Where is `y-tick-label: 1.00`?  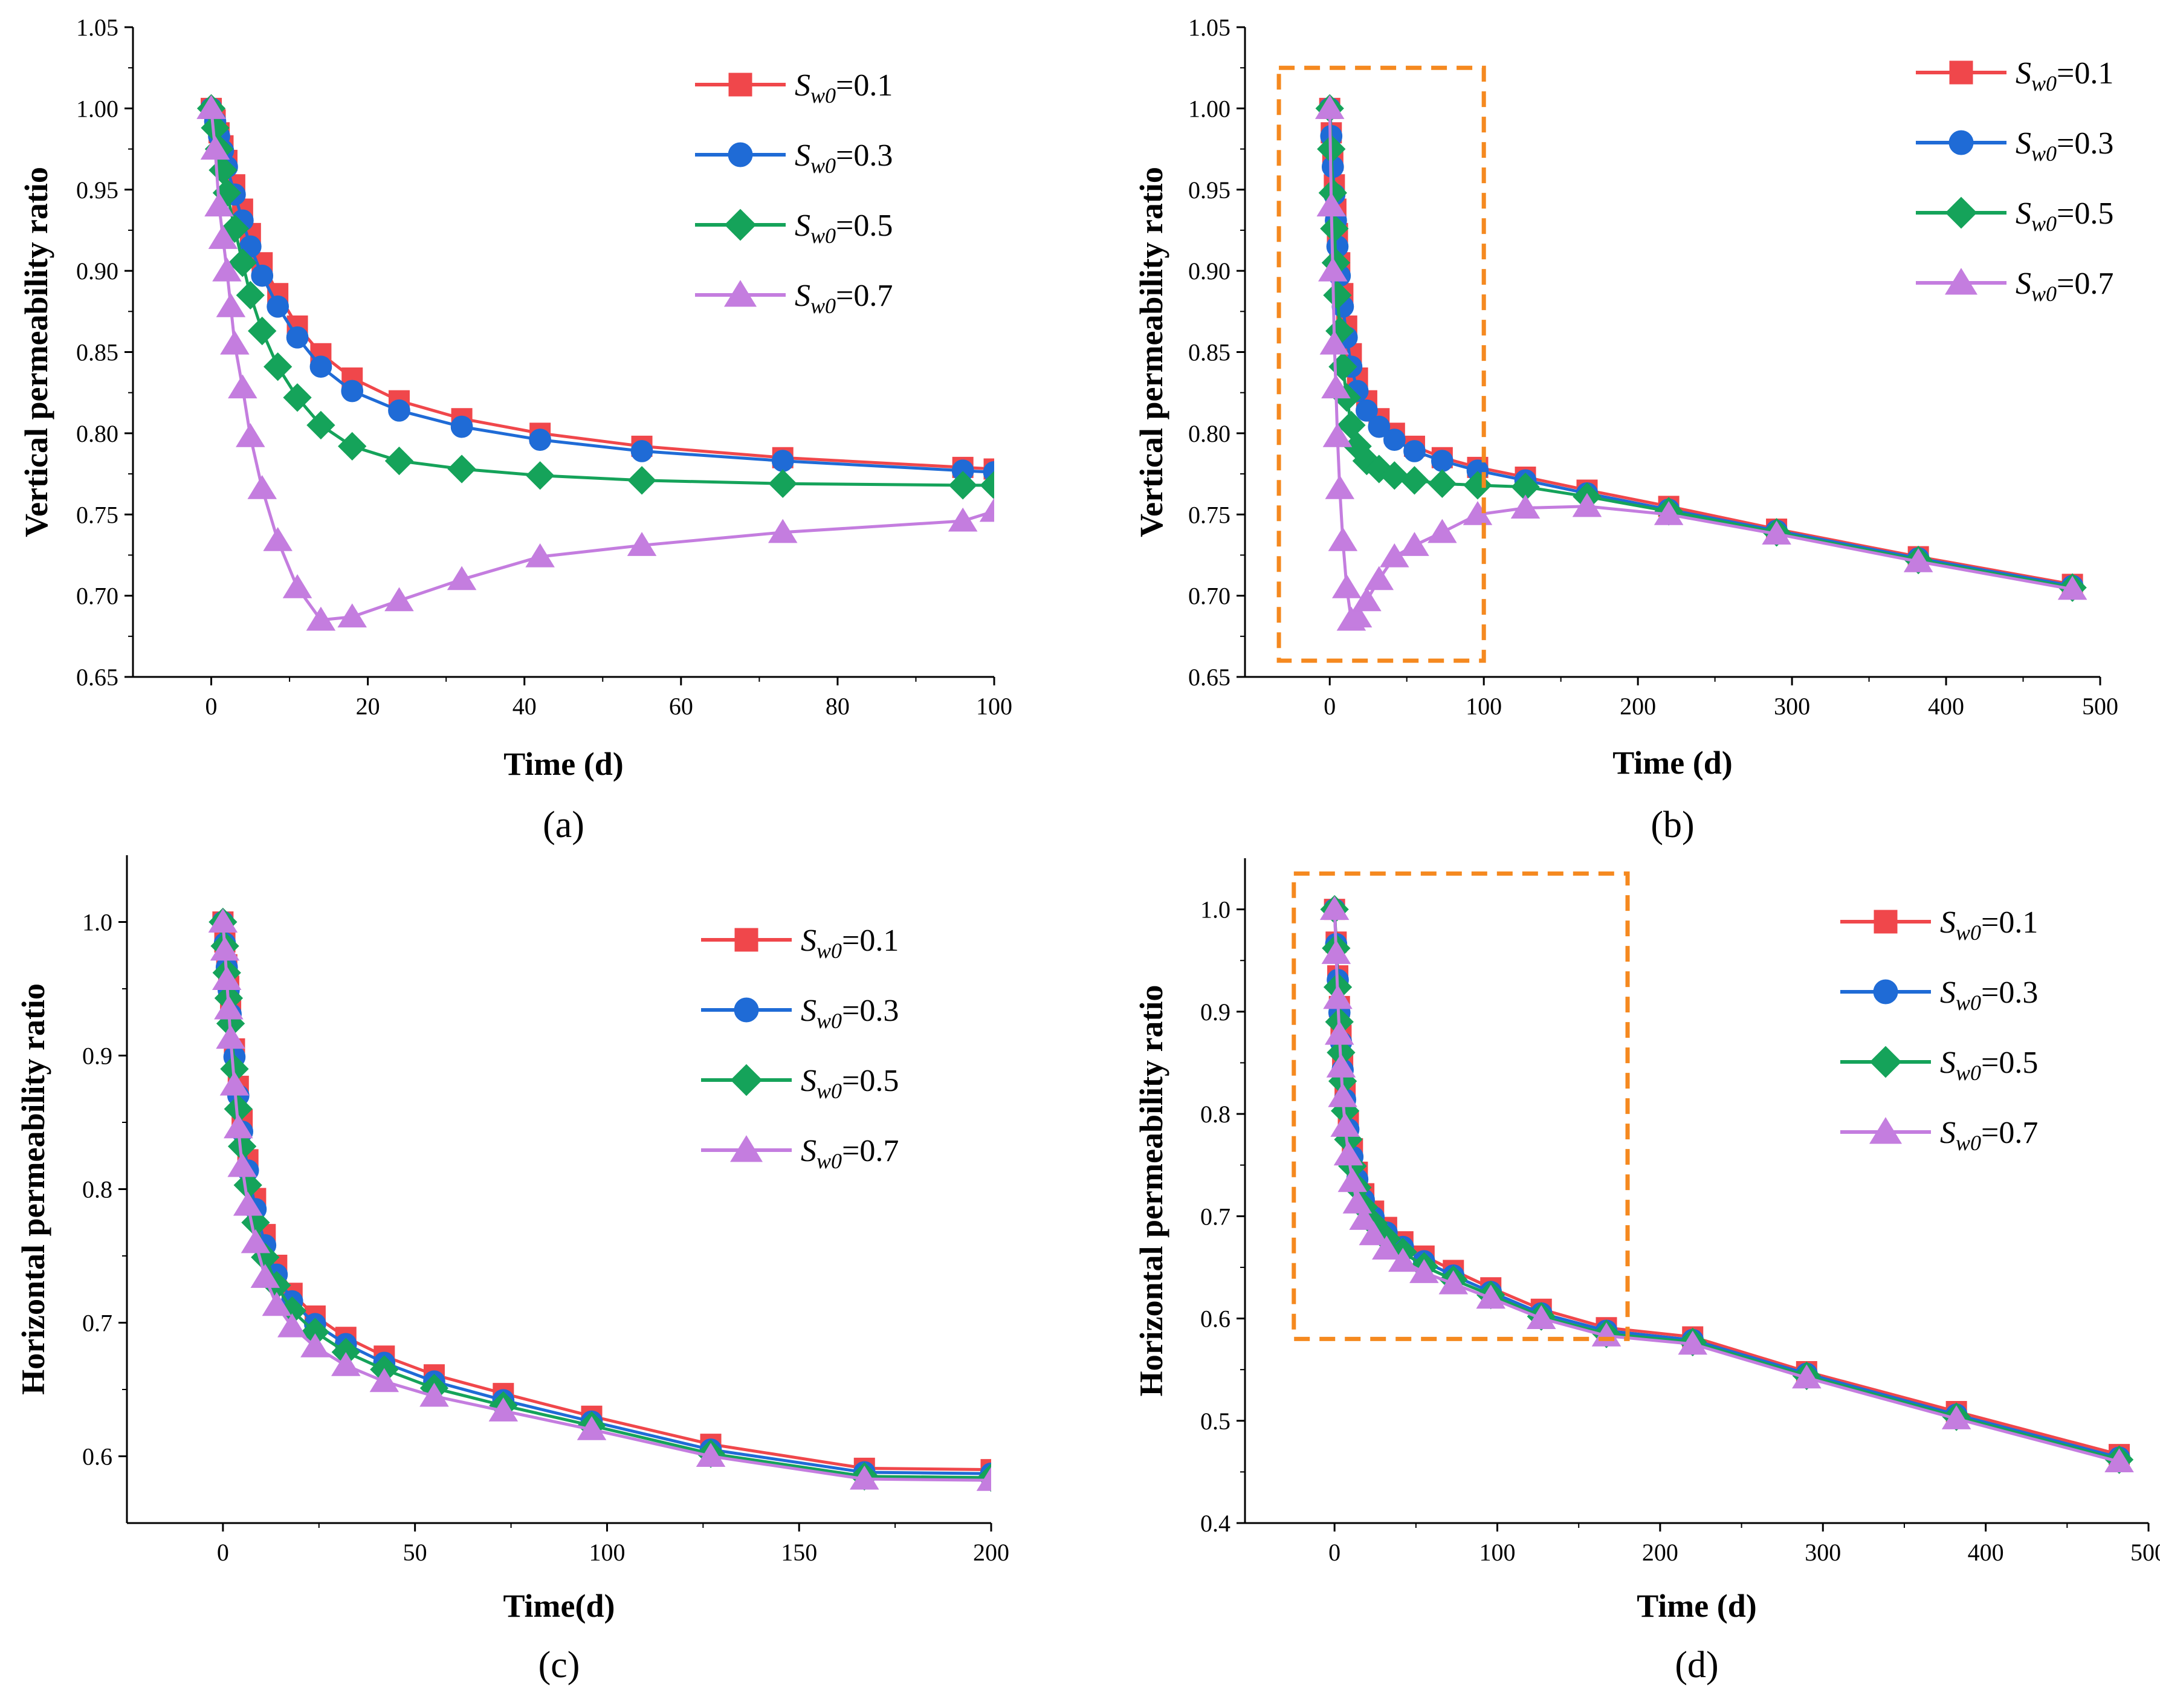 y-tick-label: 1.00 is located at coordinates (1209, 108).